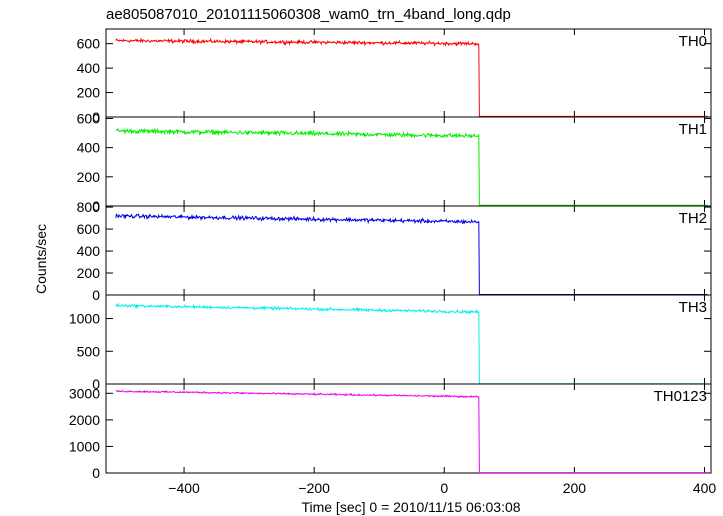 The image size is (723, 516). Describe the element at coordinates (84, 393) in the screenshot. I see `y-tick-label: 3000` at that location.